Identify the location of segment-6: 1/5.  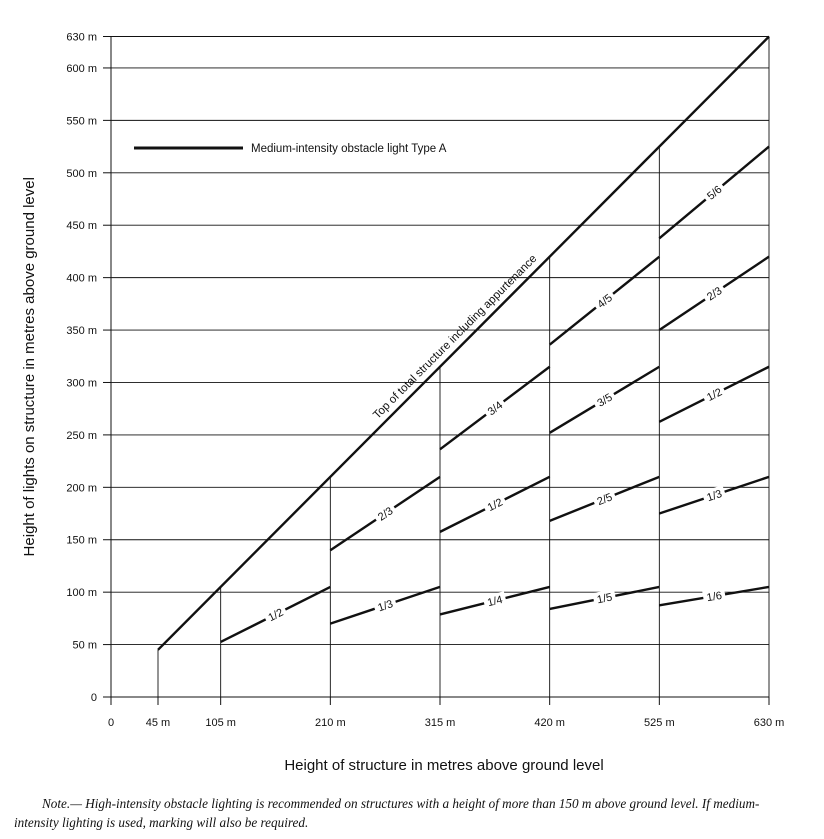
(604, 598).